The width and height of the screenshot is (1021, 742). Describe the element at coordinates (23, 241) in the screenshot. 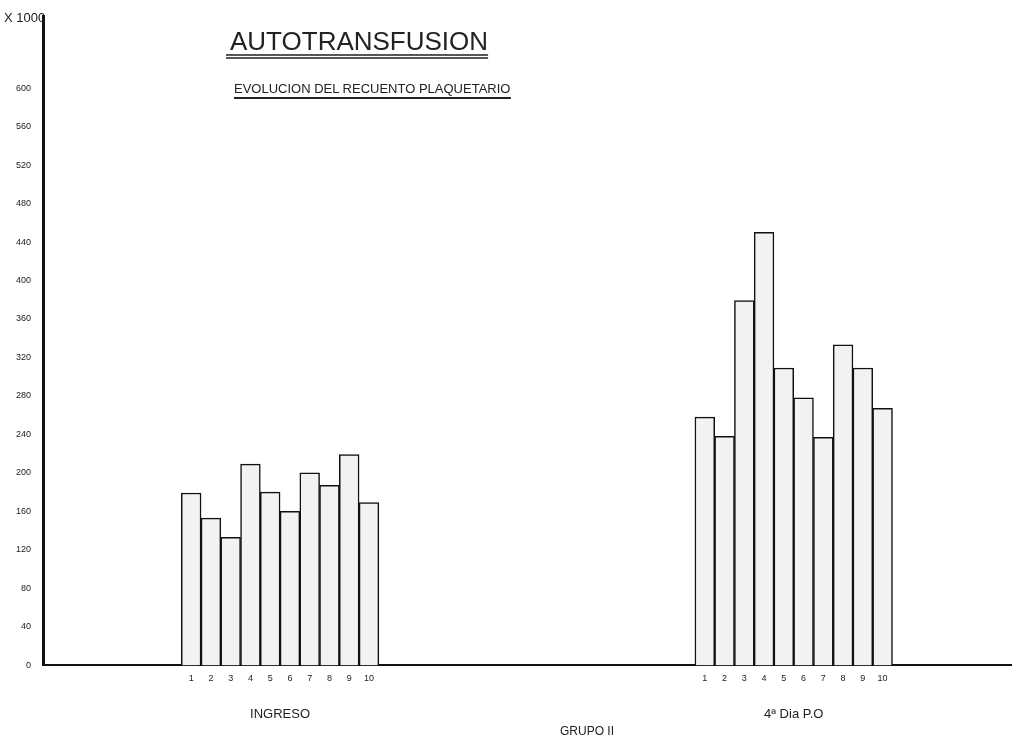

I see `y-tick-label: 440` at that location.